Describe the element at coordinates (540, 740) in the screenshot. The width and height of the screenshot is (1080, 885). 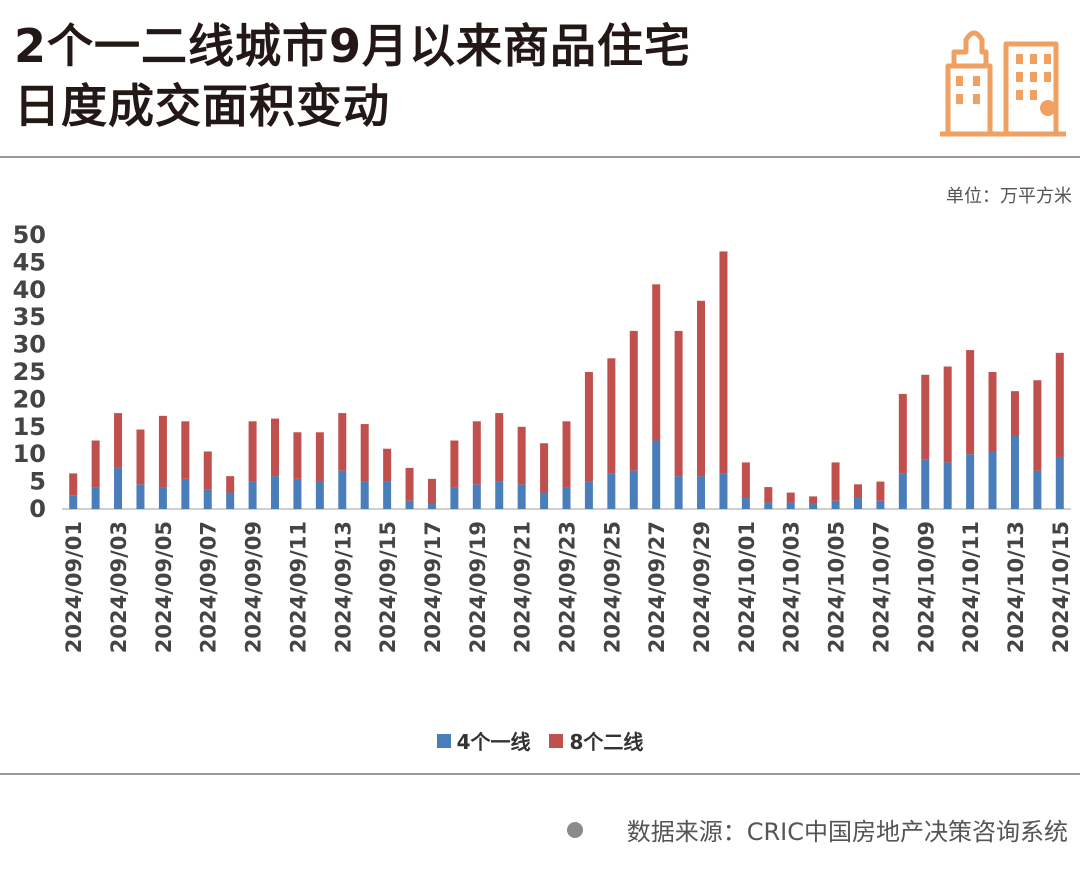
I see `chart-legend: 4个一线 8个二线` at that location.